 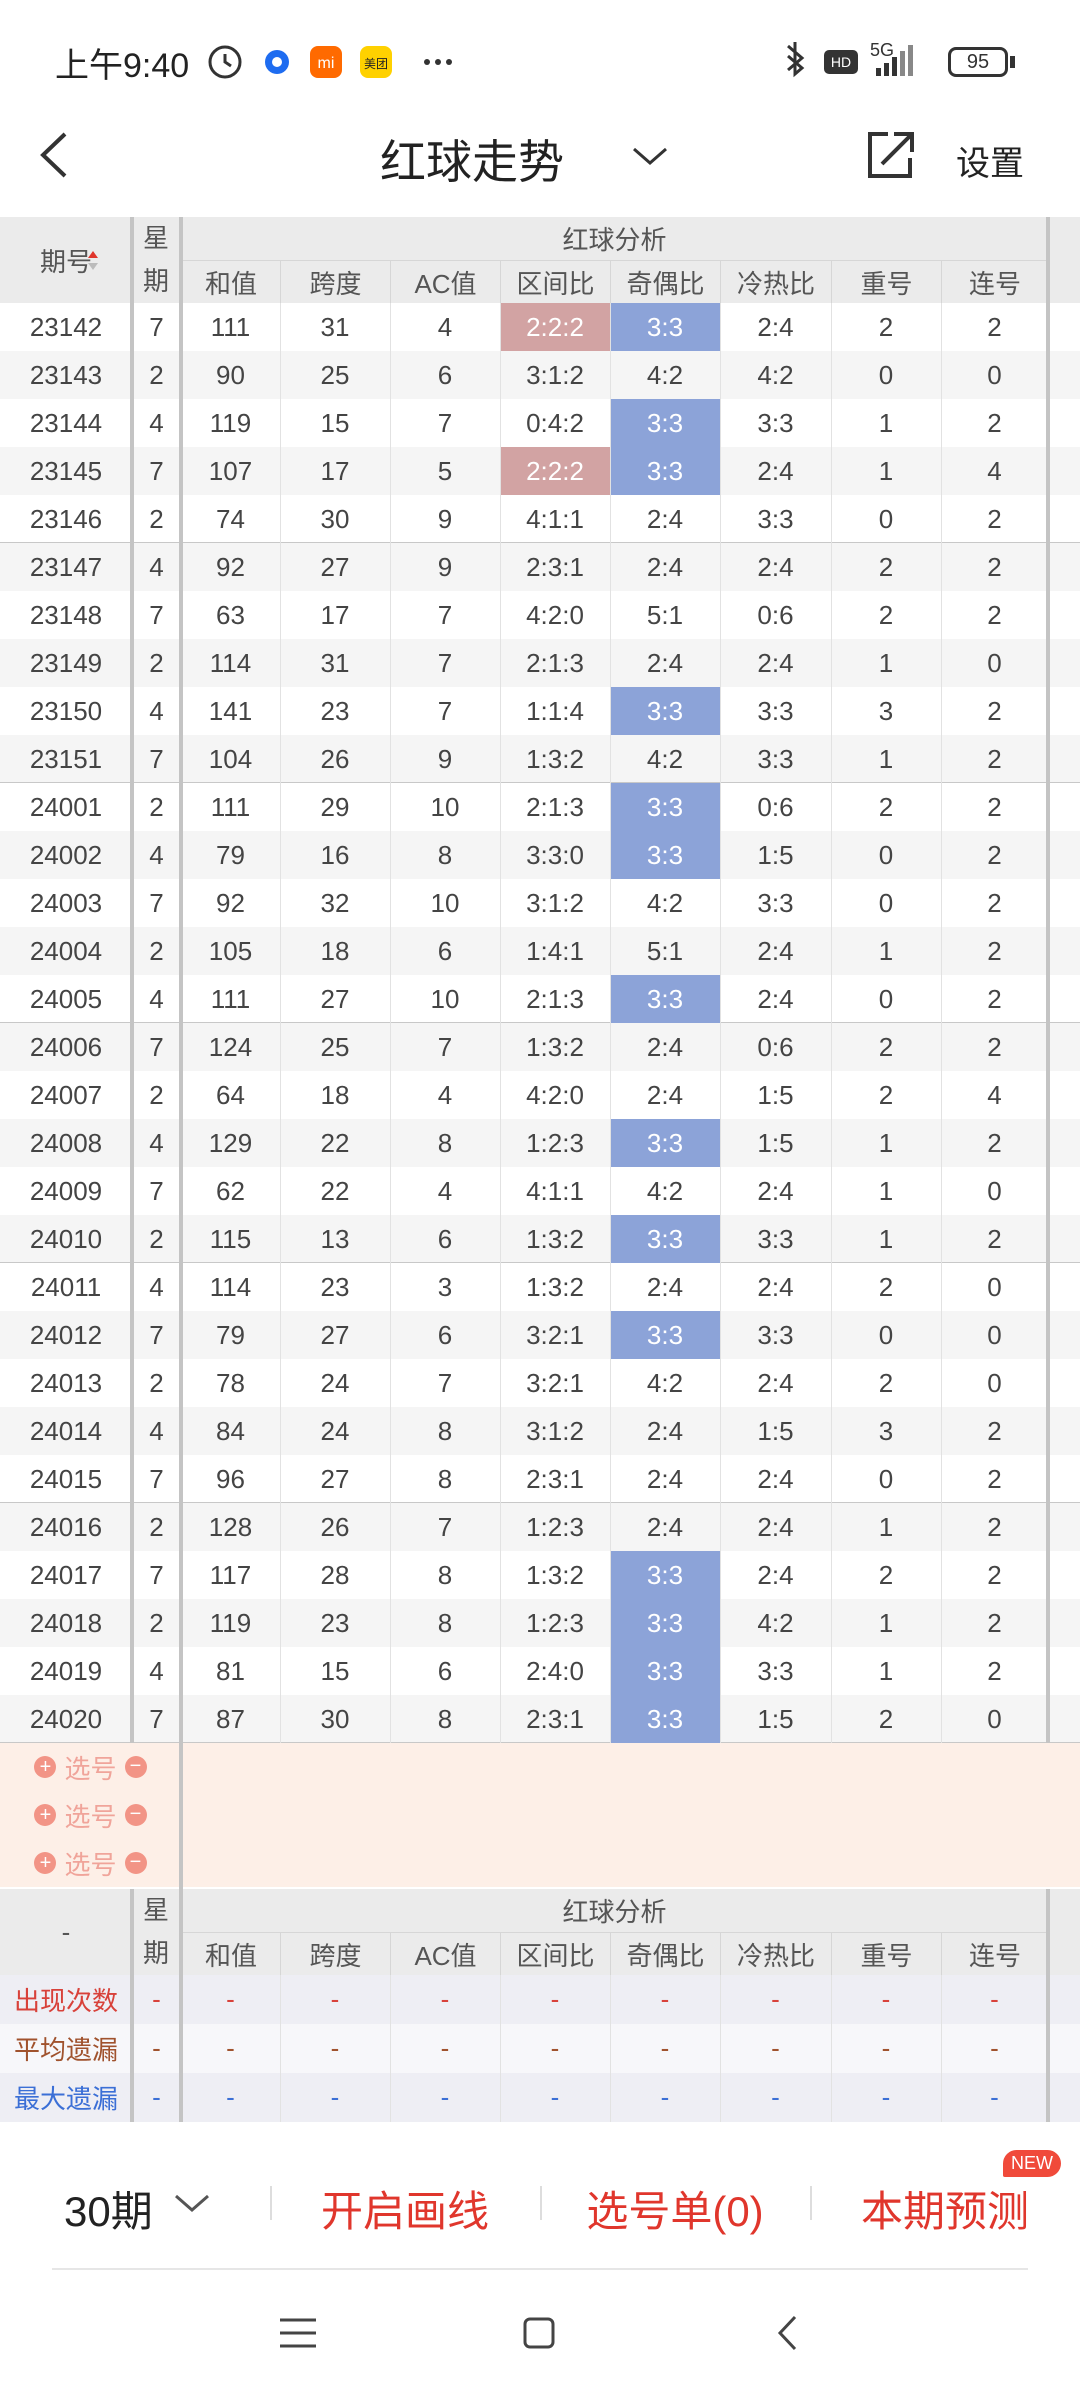 I want to click on table-cell: 4:2:0, so click(x=555, y=1094).